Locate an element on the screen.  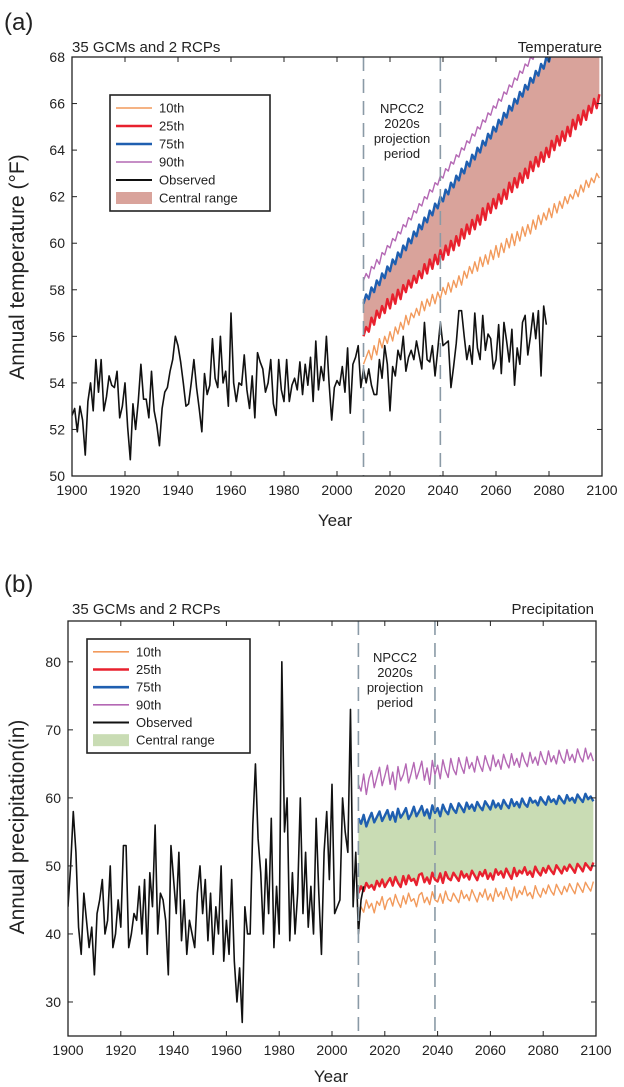
panel-a-ylabel: Annual temperature (°F) is located at coordinates (17, 267).